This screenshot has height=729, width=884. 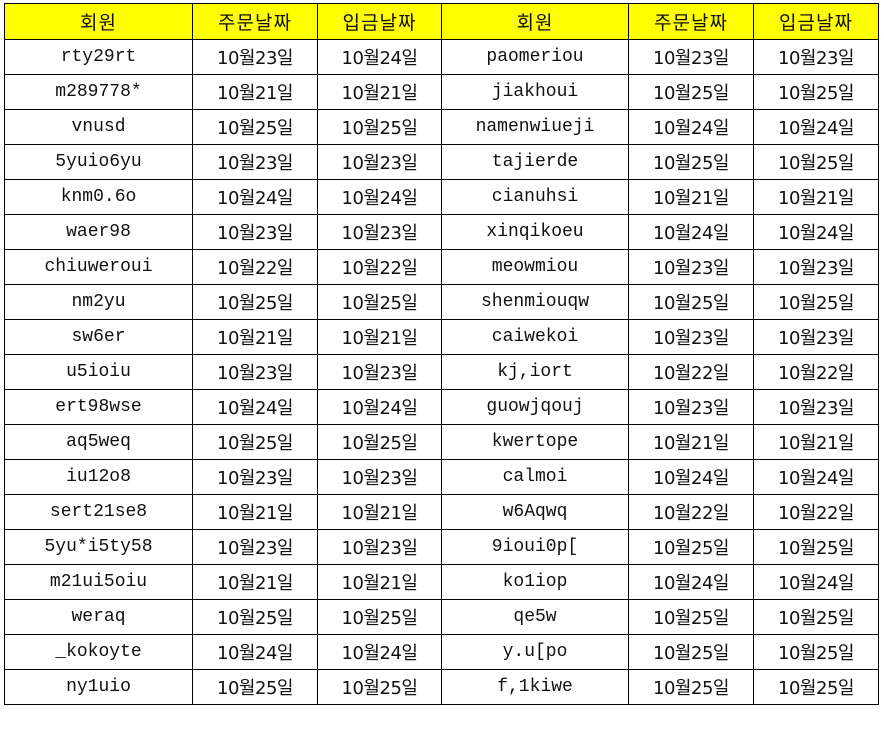 What do you see at coordinates (535, 582) in the screenshot?
I see `member-cell: ko1iop` at bounding box center [535, 582].